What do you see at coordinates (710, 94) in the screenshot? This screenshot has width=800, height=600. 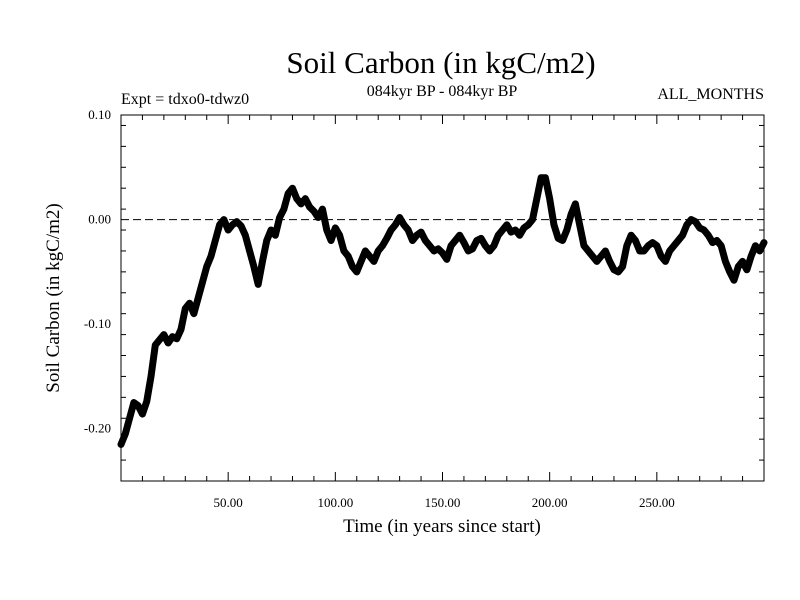 I see `months-label: ALL_MONTHS` at bounding box center [710, 94].